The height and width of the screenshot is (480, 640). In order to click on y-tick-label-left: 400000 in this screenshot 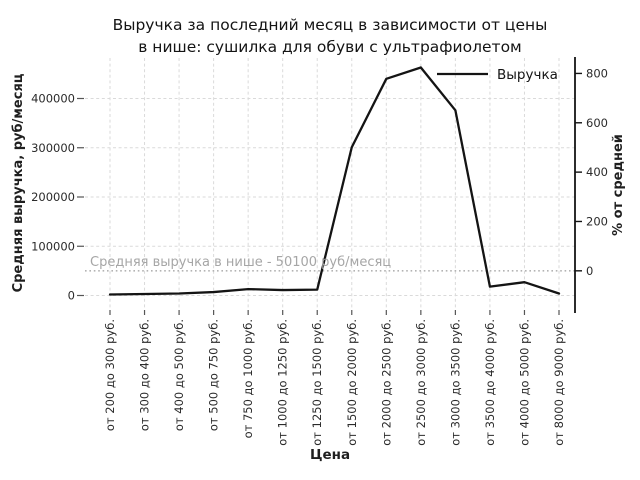, I will do `click(53, 99)`.